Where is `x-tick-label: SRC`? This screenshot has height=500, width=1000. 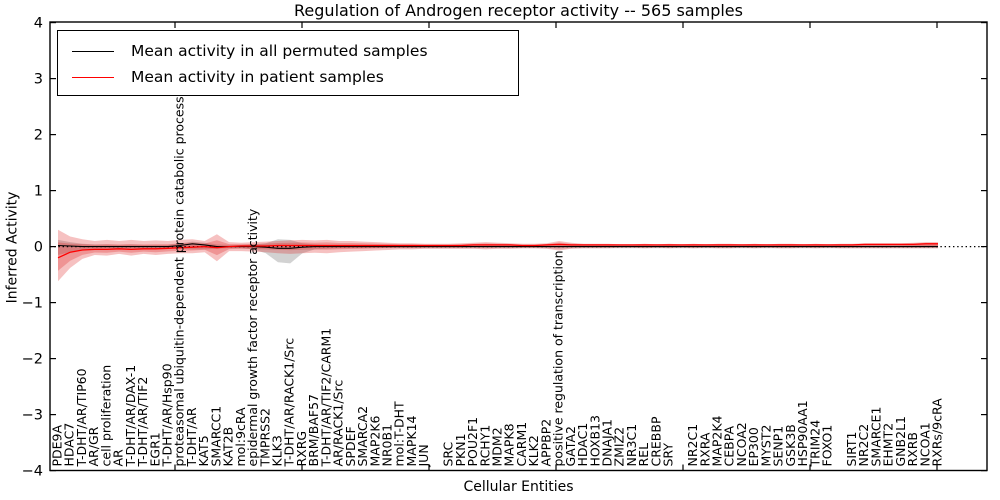
x-tick-label: SRC is located at coordinates (448, 454).